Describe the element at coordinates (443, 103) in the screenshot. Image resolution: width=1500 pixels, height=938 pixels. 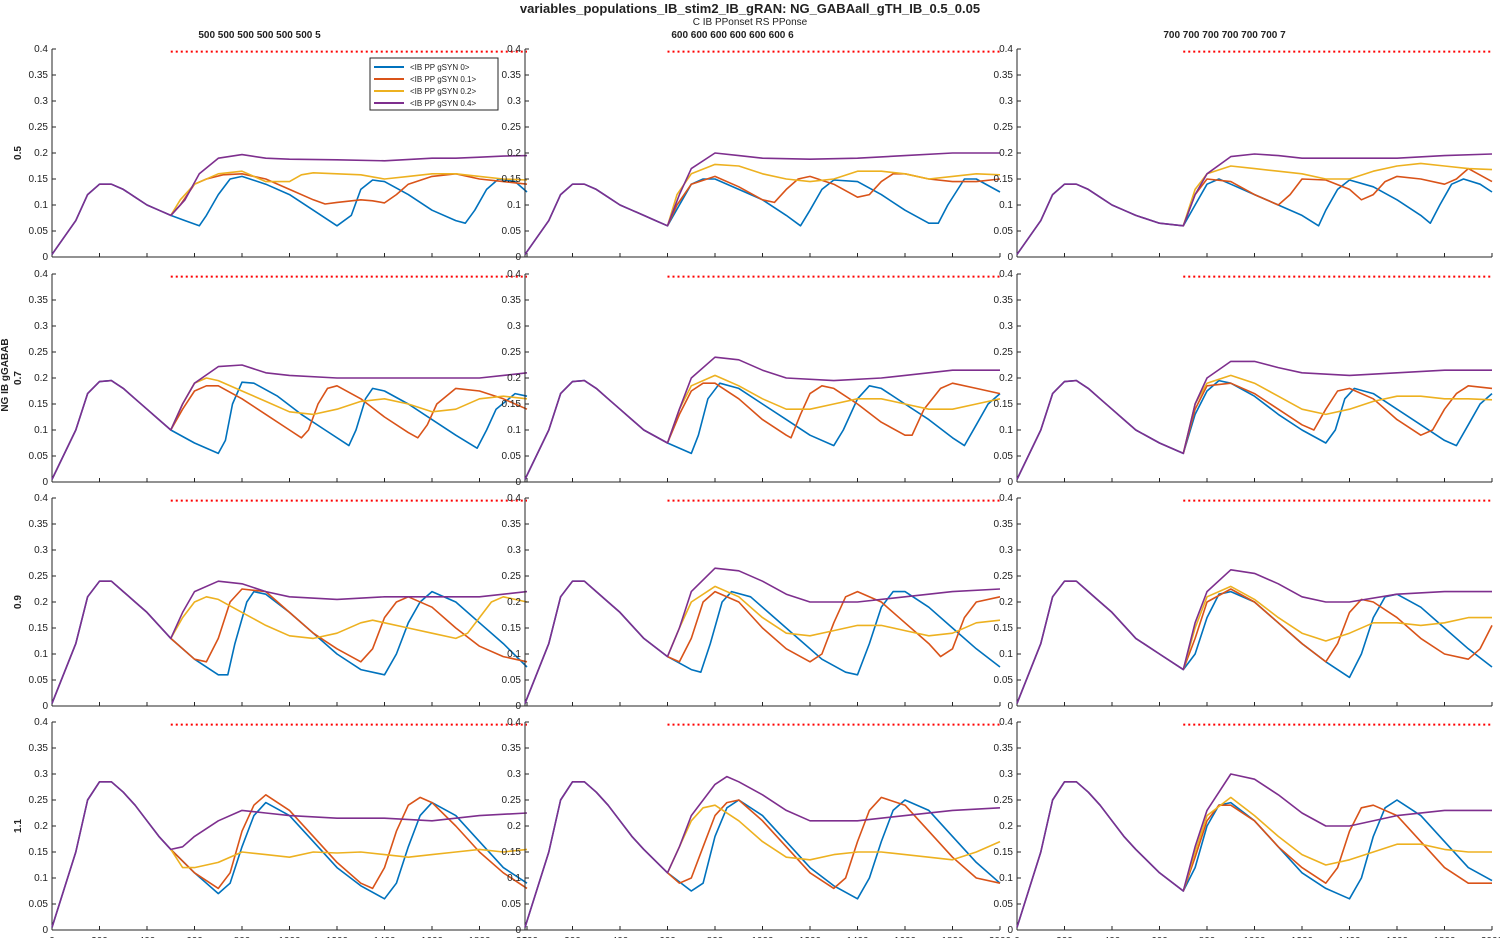
I see `legend-label: <IB PP gSYN 0.4>` at that location.